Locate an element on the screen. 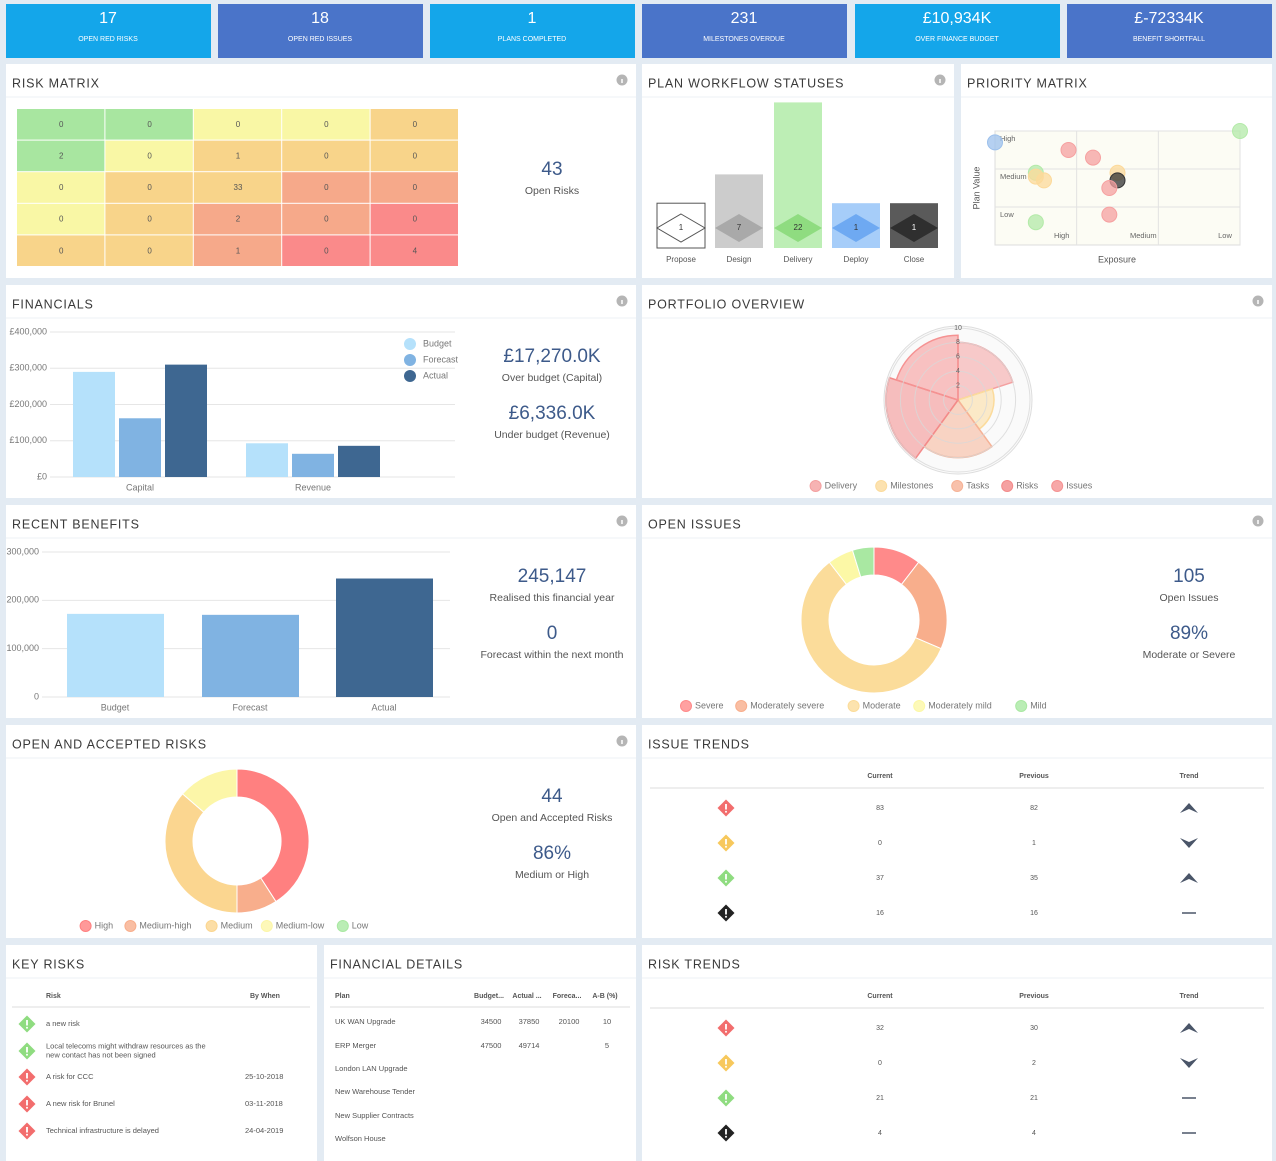 This screenshot has width=1276, height=1161. legend-label: Forecast is located at coordinates (441, 359).